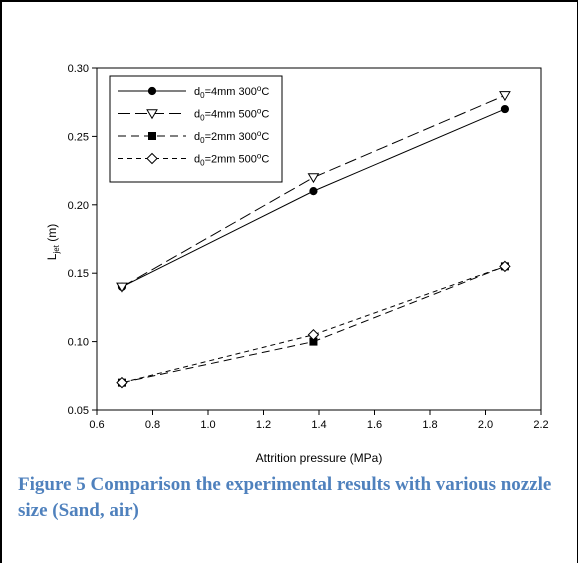  I want to click on y-tick-label: 0.05, so click(78, 411).